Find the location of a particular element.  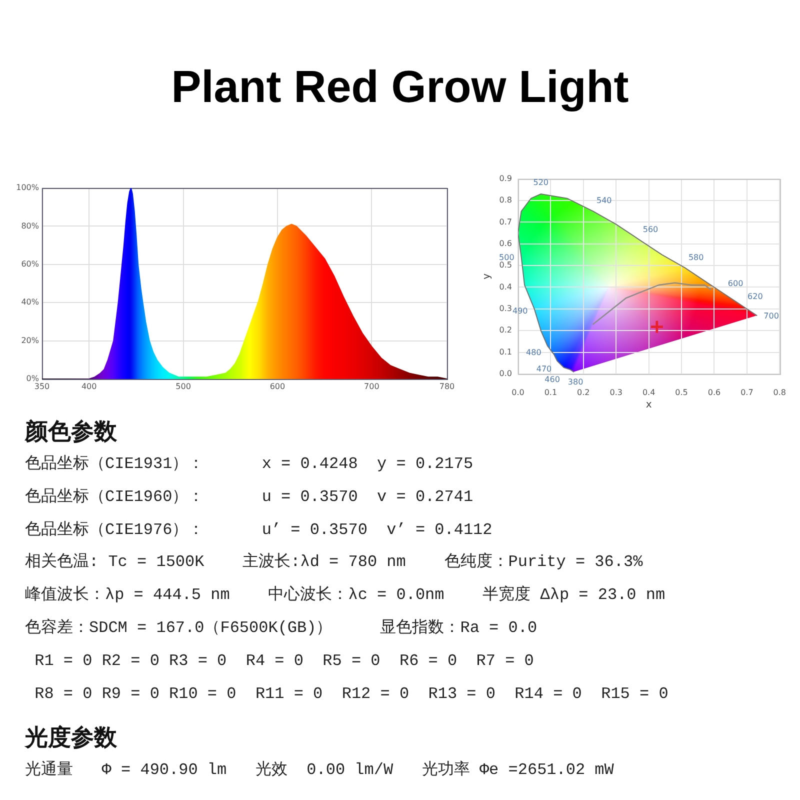

y-tick-label: 0.6 is located at coordinates (505, 243).